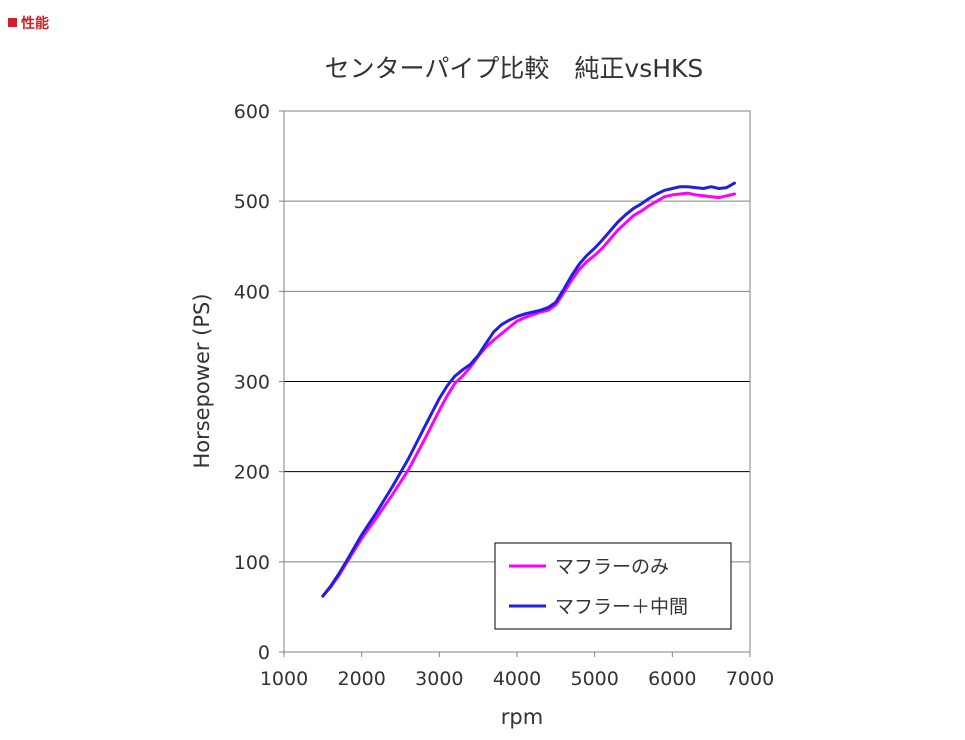 This screenshot has width=965, height=740. I want to click on x-tick-label: 7000, so click(750, 679).